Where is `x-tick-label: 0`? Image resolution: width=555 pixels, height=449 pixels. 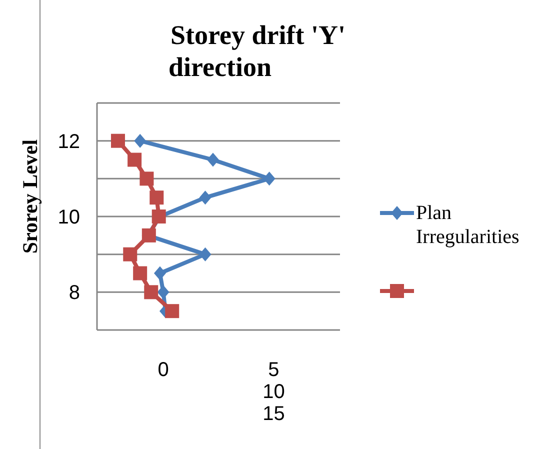 x-tick-label: 0 is located at coordinates (163, 370).